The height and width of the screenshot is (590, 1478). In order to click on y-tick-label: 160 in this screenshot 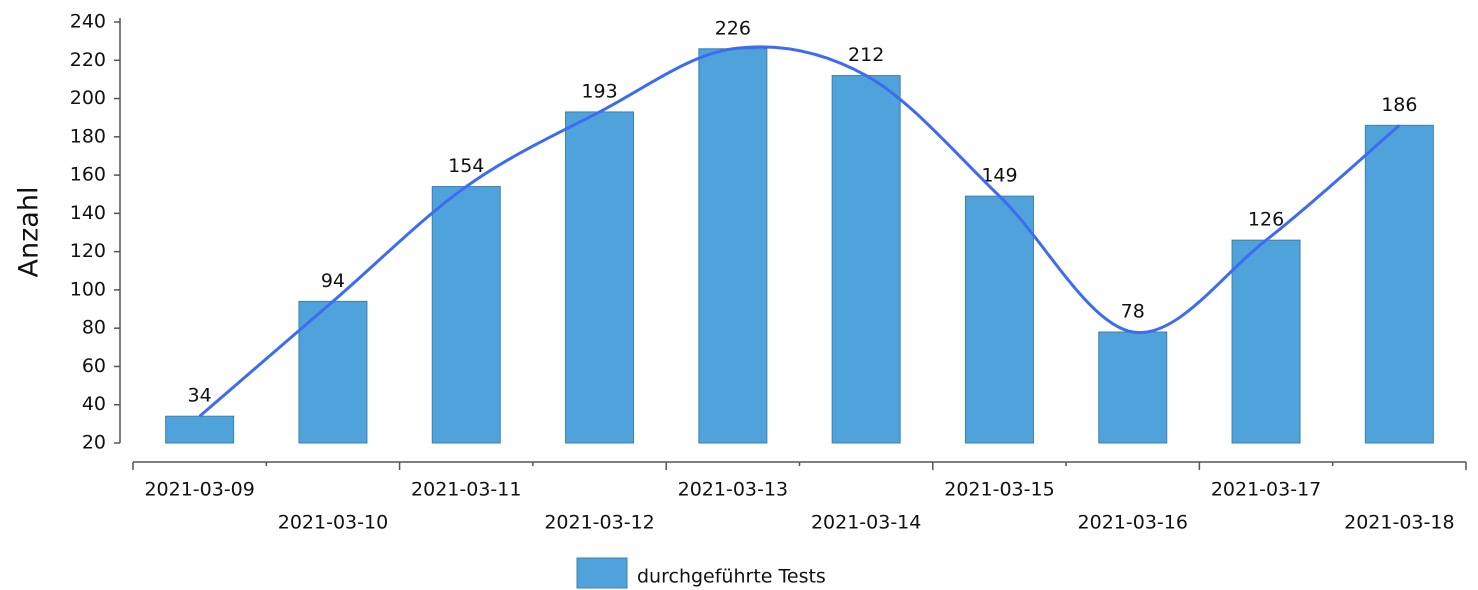, I will do `click(88, 175)`.